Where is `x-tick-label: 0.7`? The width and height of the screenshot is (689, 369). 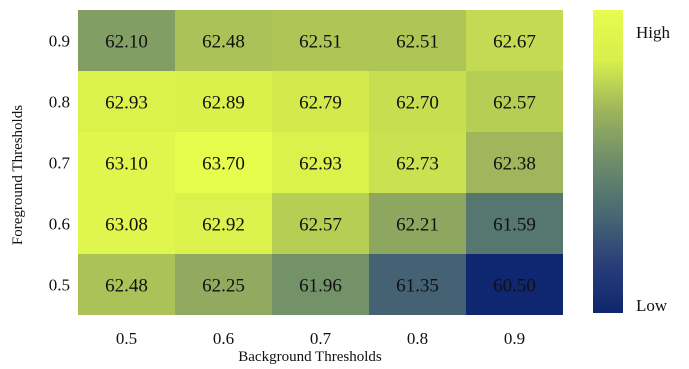
x-tick-label: 0.7 is located at coordinates (321, 338).